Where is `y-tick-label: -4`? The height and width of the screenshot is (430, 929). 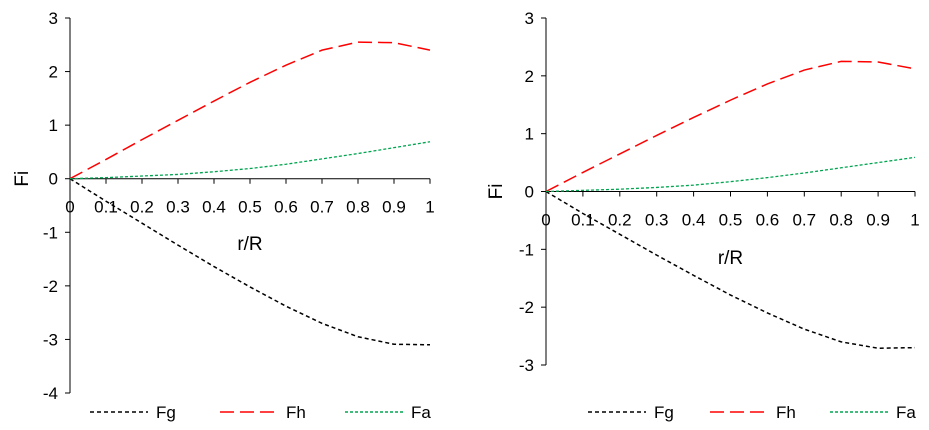 y-tick-label: -4 is located at coordinates (50, 393).